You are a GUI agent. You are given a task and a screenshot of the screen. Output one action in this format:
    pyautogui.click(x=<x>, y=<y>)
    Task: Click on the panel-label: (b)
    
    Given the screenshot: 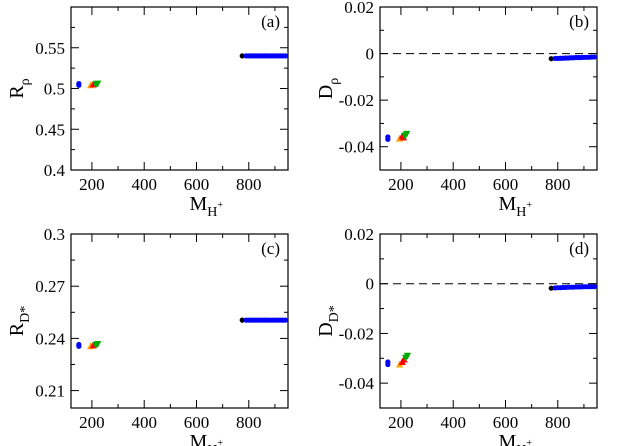 What is the action you would take?
    pyautogui.click(x=579, y=21)
    